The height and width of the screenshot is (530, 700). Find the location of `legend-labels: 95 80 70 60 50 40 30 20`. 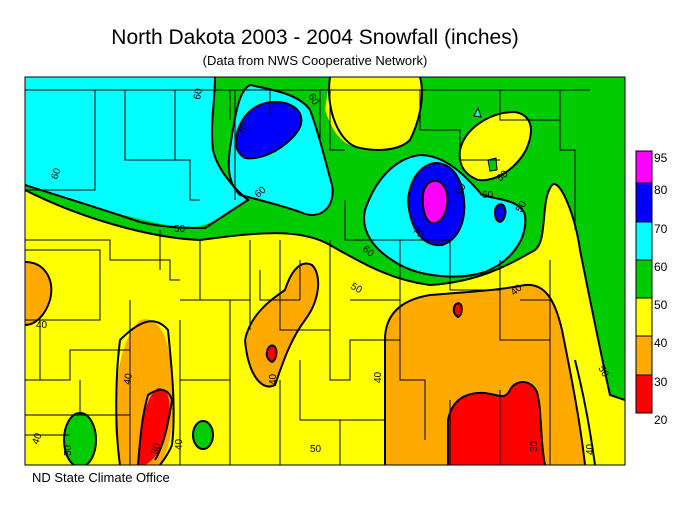

legend-labels: 95 80 70 60 50 40 30 20 is located at coordinates (661, 289).